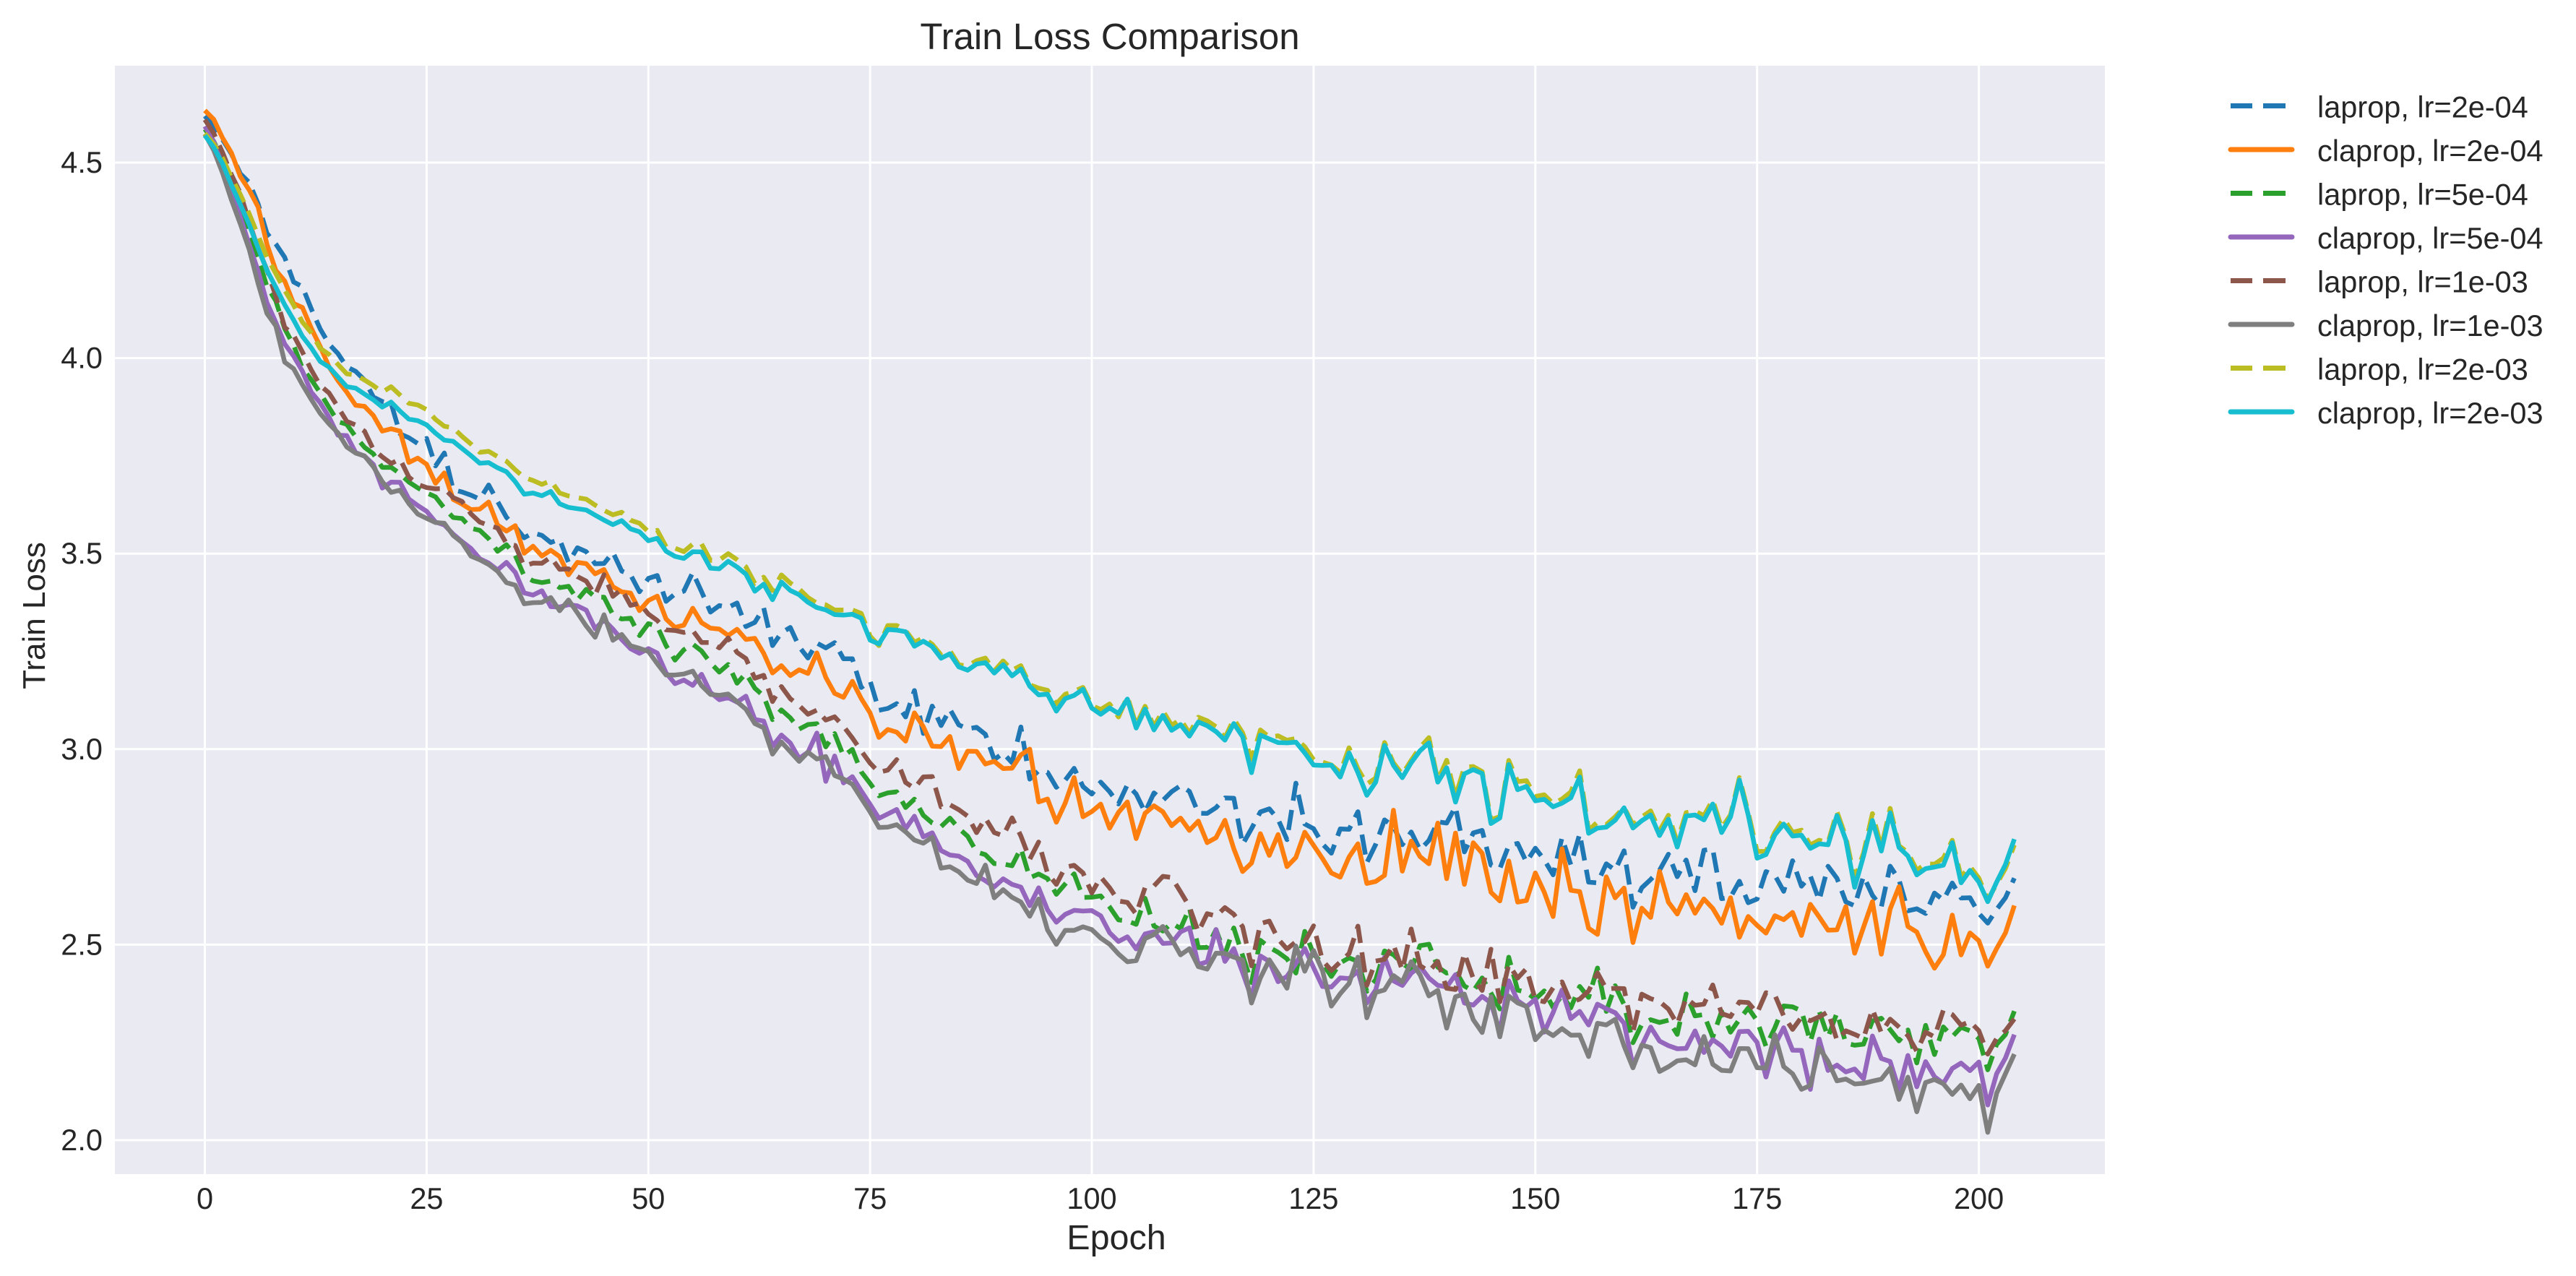 Image resolution: width=2576 pixels, height=1276 pixels. I want to click on svg-text: 200, so click(1979, 1198).